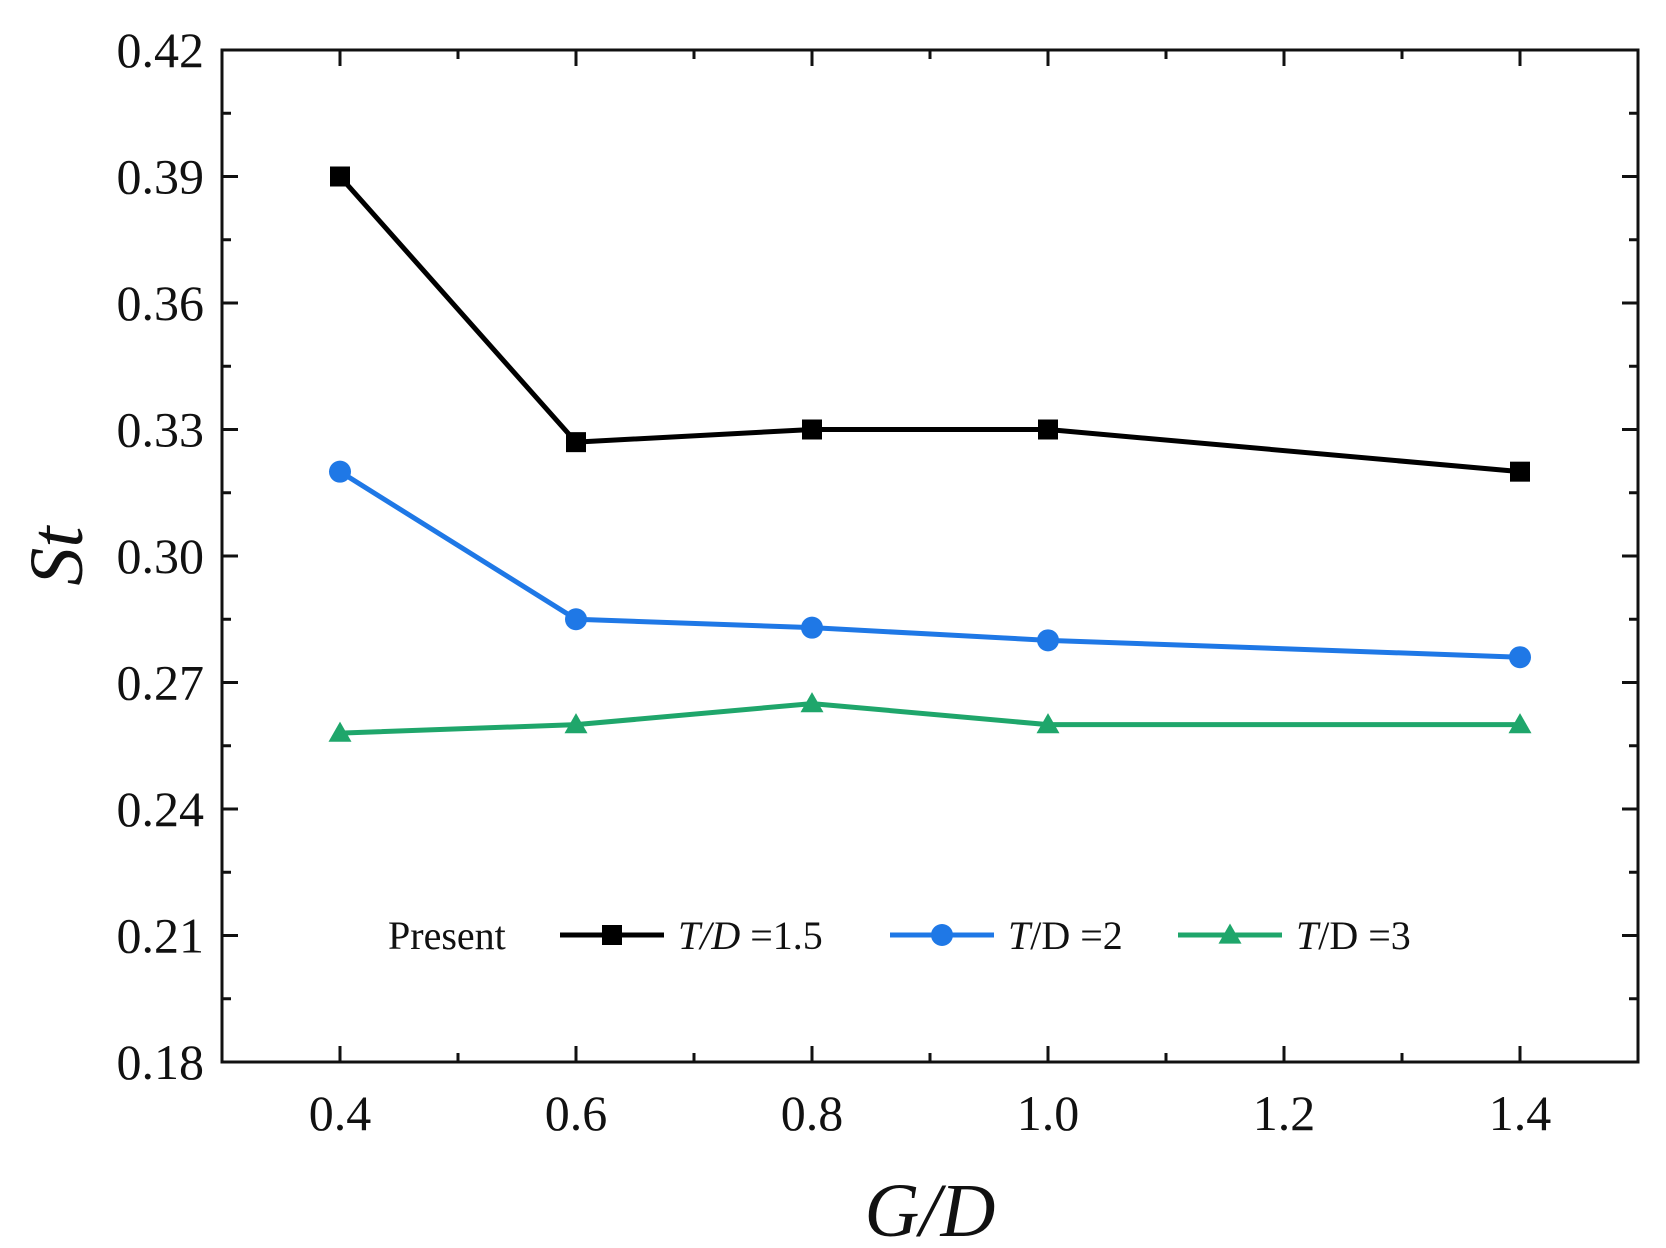  Describe the element at coordinates (1520, 1113) in the screenshot. I see `x-tick-label: 1.4` at that location.